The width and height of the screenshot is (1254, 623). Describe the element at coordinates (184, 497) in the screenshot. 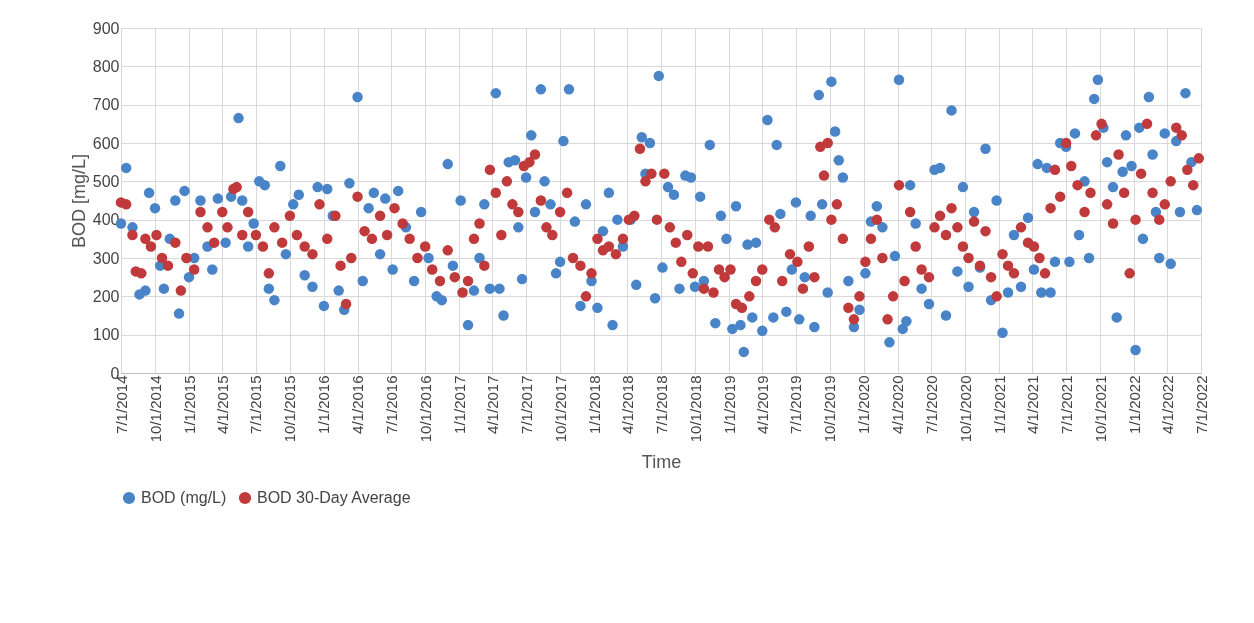

I see `legend-label: BOD (mg/L)` at that location.